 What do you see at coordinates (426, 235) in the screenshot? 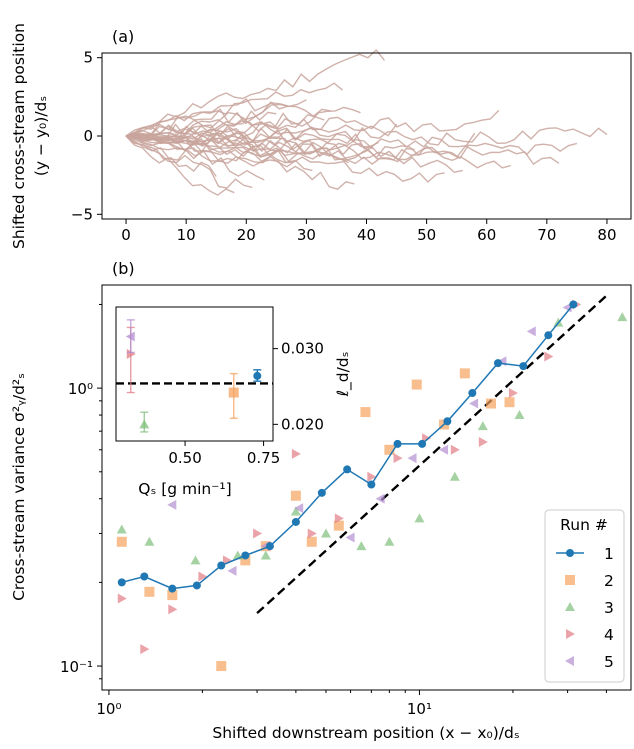
I see `panel-a-xtick-label: 50` at bounding box center [426, 235].